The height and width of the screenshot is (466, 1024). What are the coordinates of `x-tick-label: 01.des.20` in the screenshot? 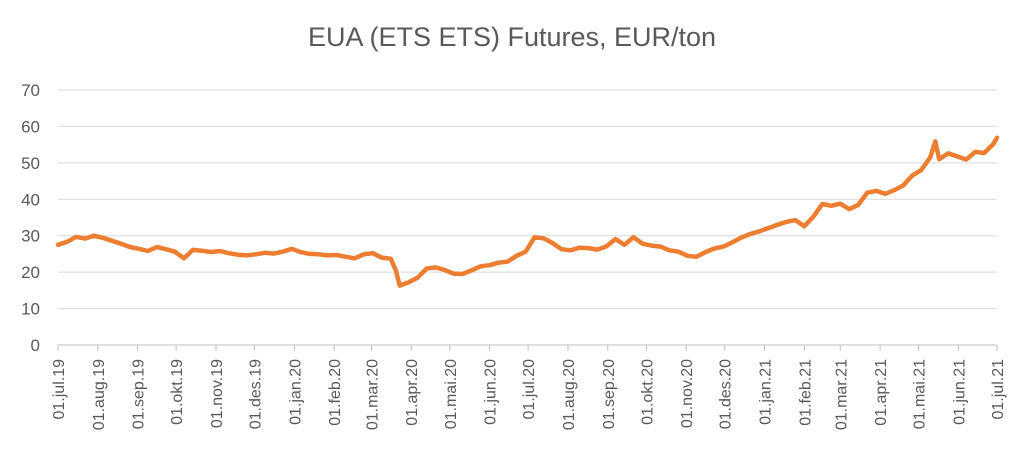 It's located at (726, 394).